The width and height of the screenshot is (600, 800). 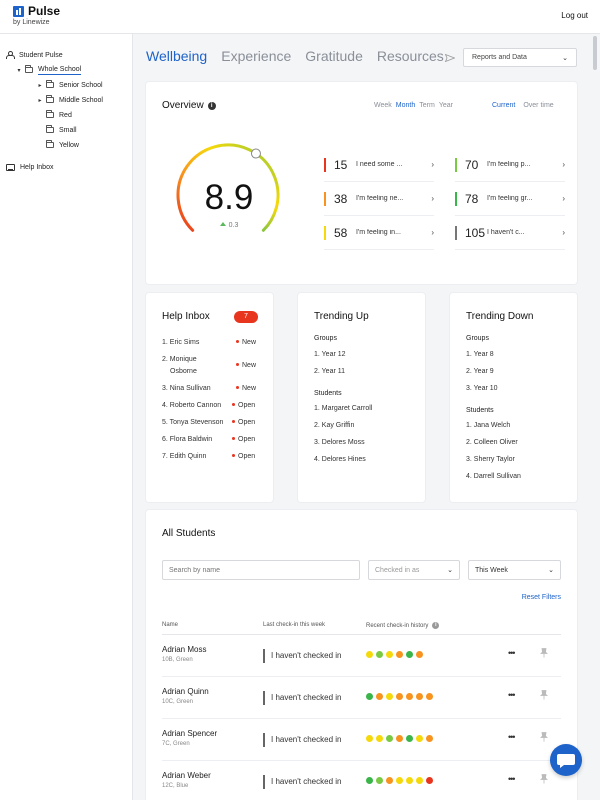 I want to click on student-name: Adrian Spencer, so click(x=190, y=733).